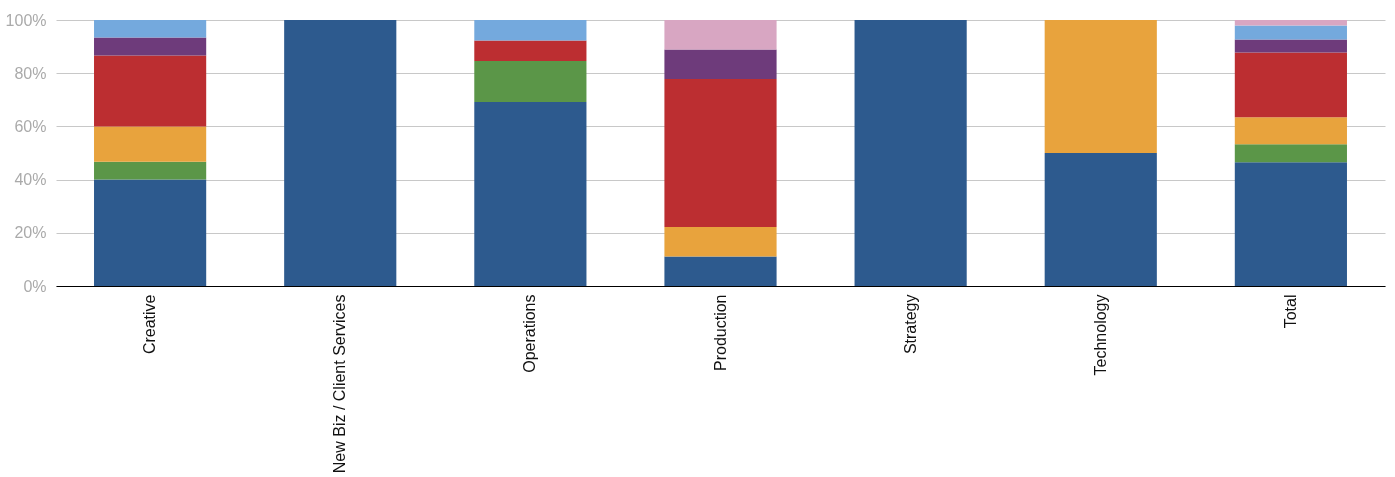  What do you see at coordinates (35, 286) in the screenshot?
I see `y-tick-label: 0%` at bounding box center [35, 286].